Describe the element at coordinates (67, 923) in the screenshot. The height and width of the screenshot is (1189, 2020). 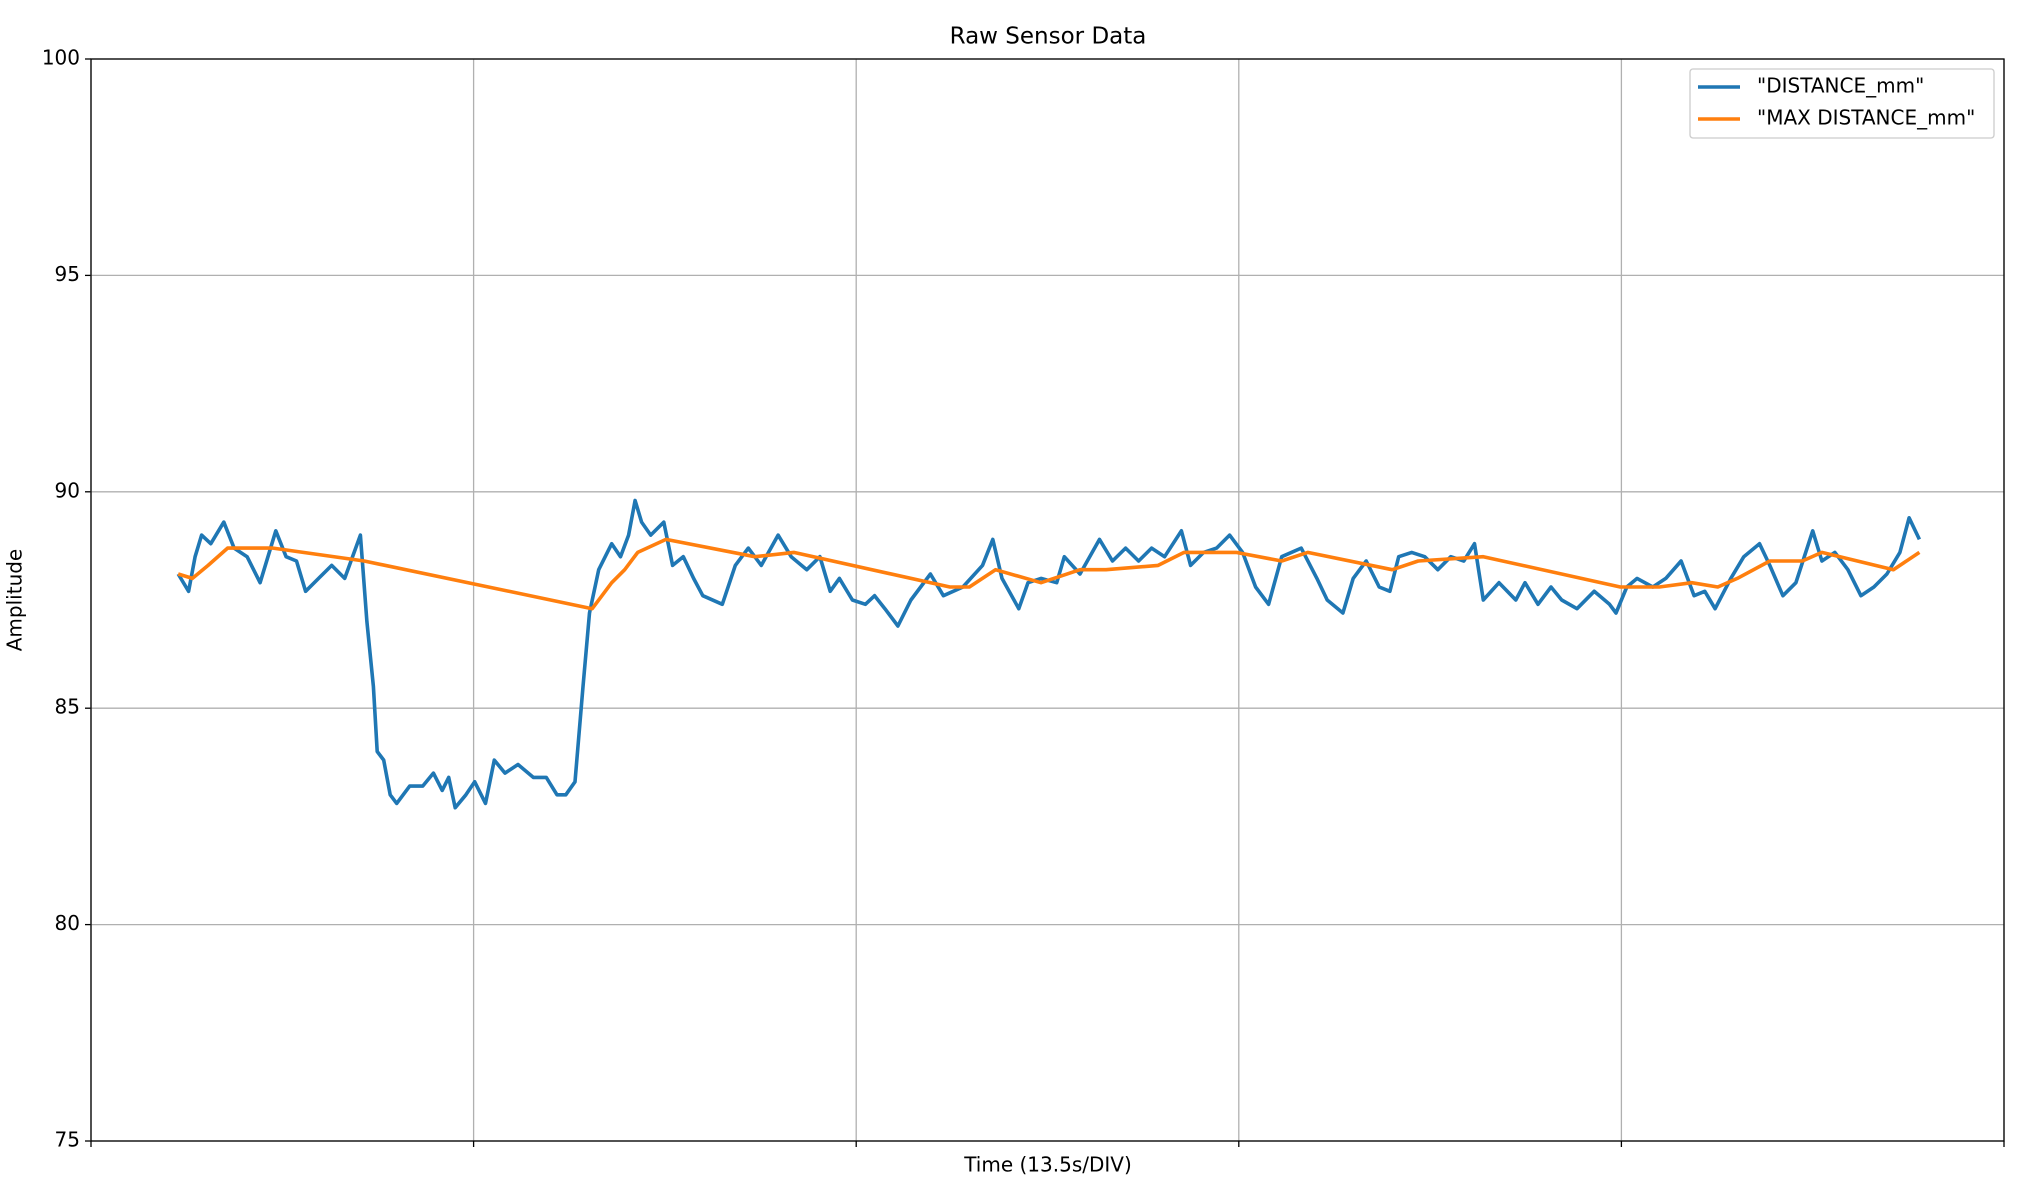
I see `y-tick-label: 80` at that location.